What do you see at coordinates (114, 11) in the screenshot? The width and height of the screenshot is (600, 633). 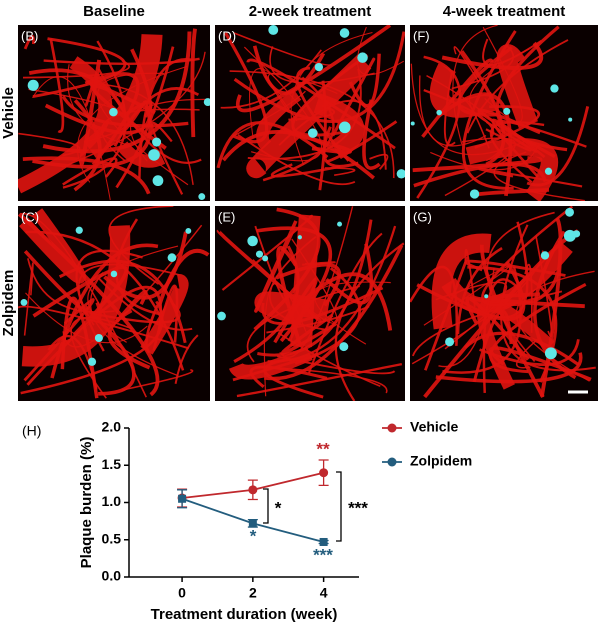 I see `column-header: Baseline` at bounding box center [114, 11].